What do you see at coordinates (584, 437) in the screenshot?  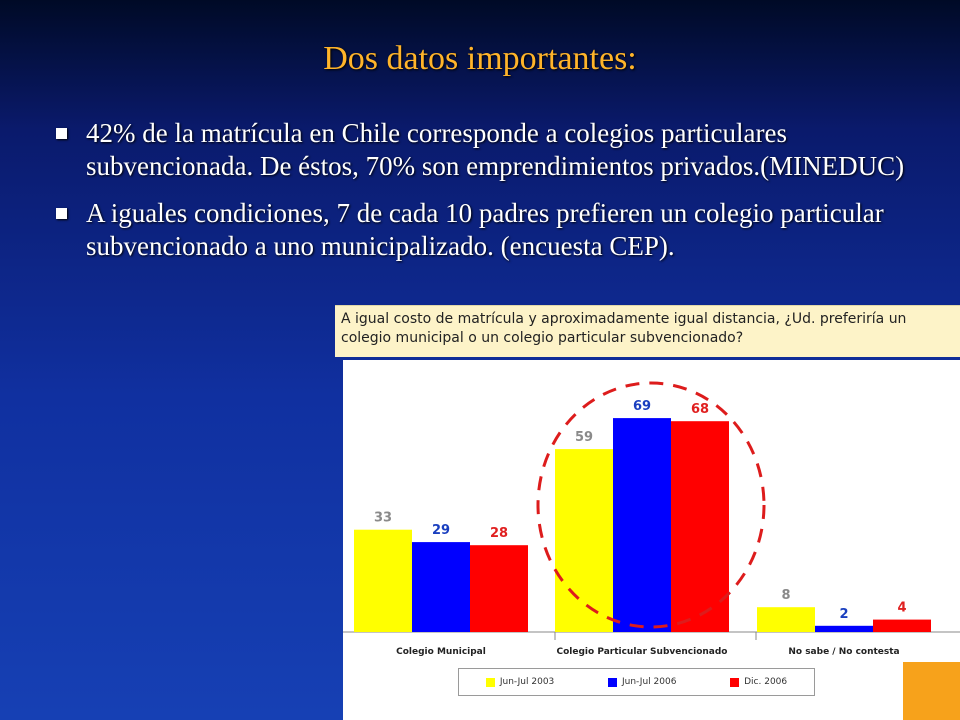 I see `data-label: 59` at bounding box center [584, 437].